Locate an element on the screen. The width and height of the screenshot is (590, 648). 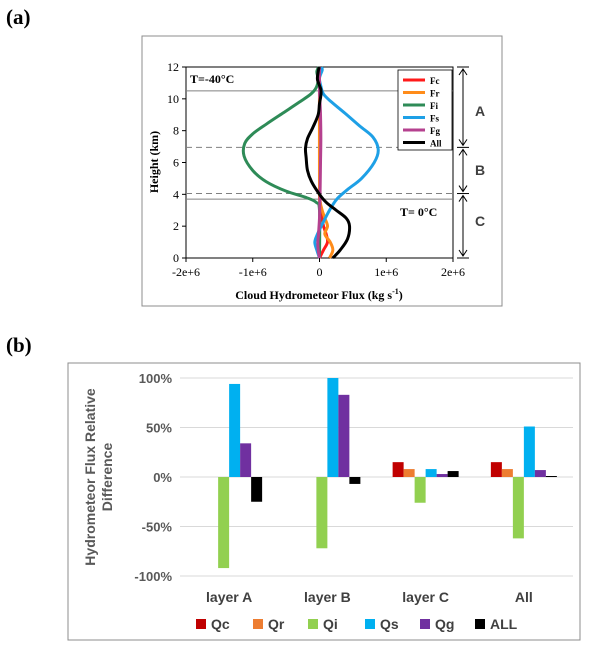
legend-label-qi: Qi is located at coordinates (330, 624).